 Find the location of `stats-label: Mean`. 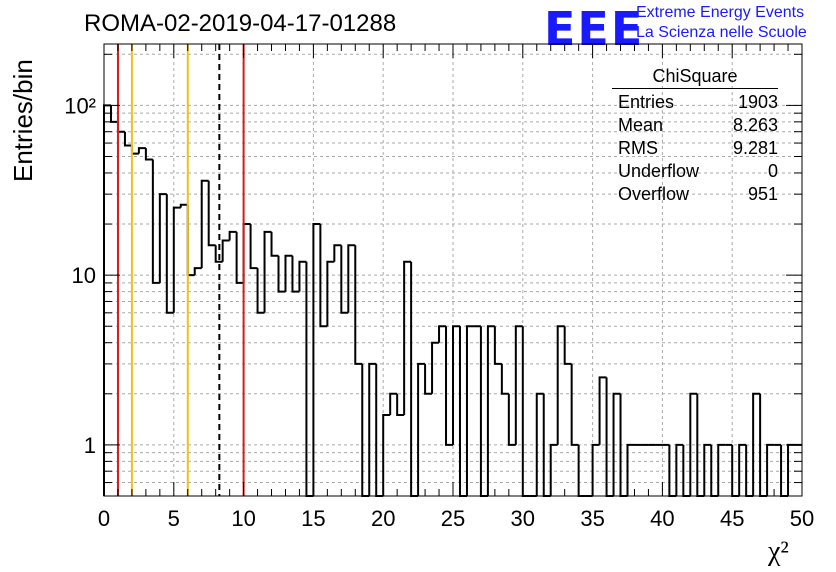

stats-label: Mean is located at coordinates (641, 125).